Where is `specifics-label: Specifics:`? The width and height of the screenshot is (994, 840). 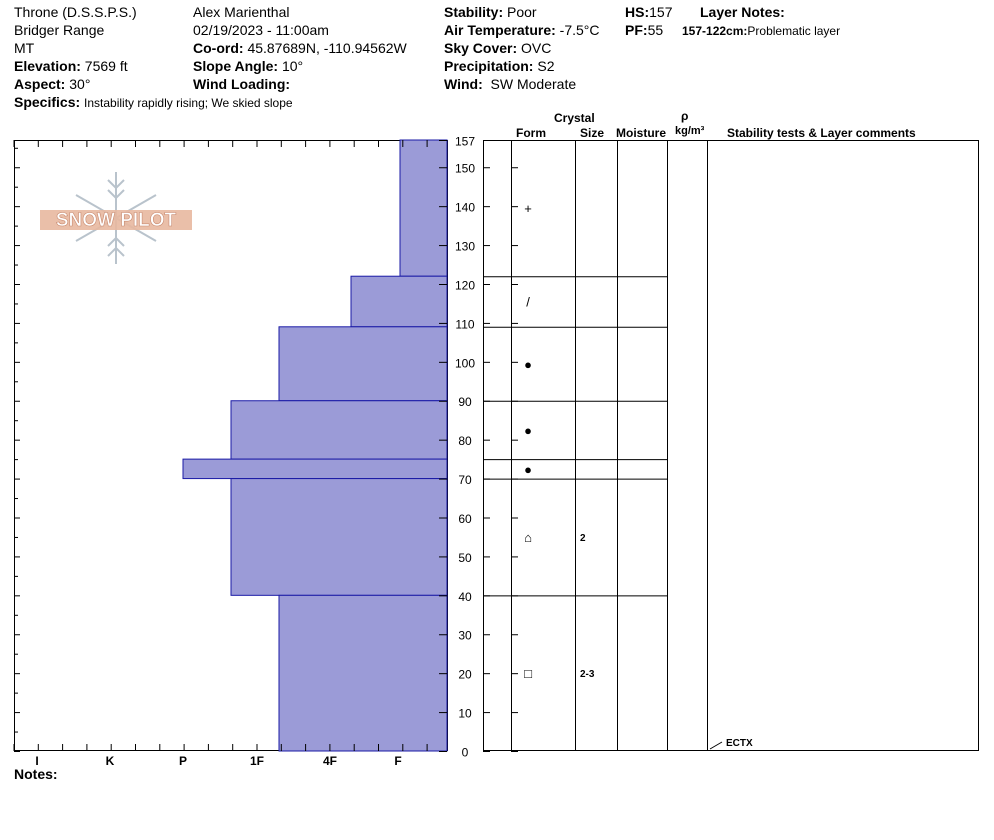
specifics-label: Specifics: is located at coordinates (47, 102).